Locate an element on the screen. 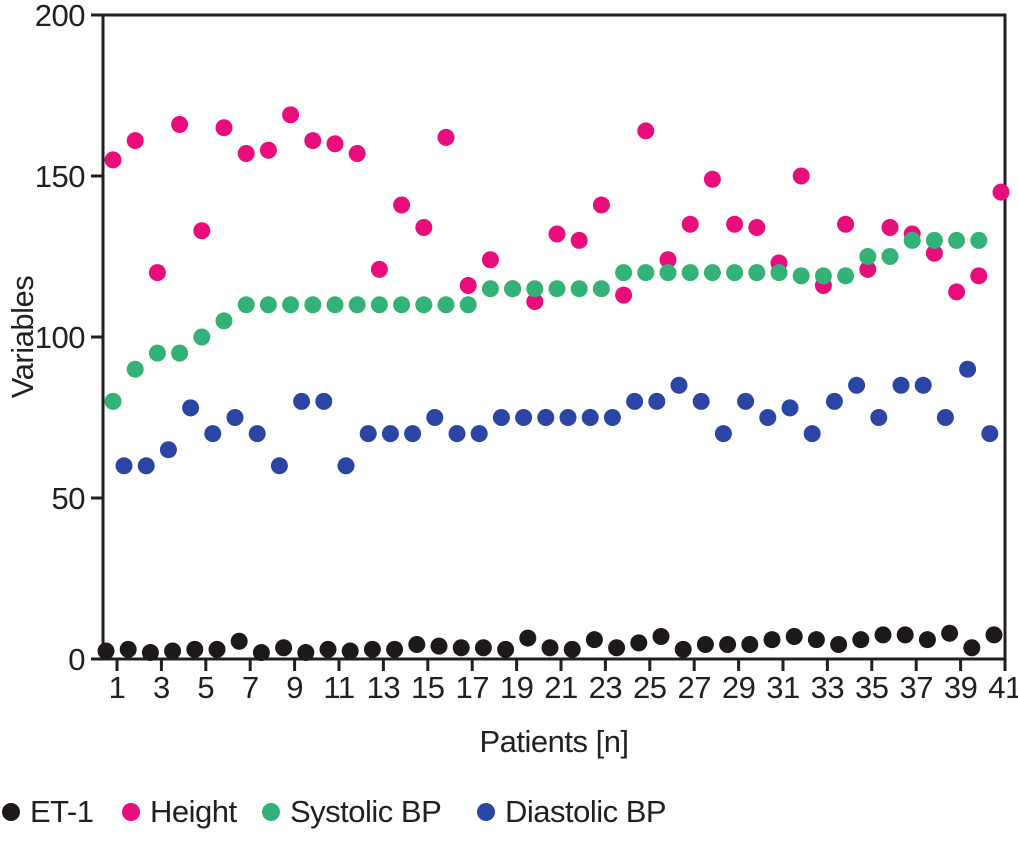 The height and width of the screenshot is (842, 1018). x-tick-label: 39 is located at coordinates (960, 687).